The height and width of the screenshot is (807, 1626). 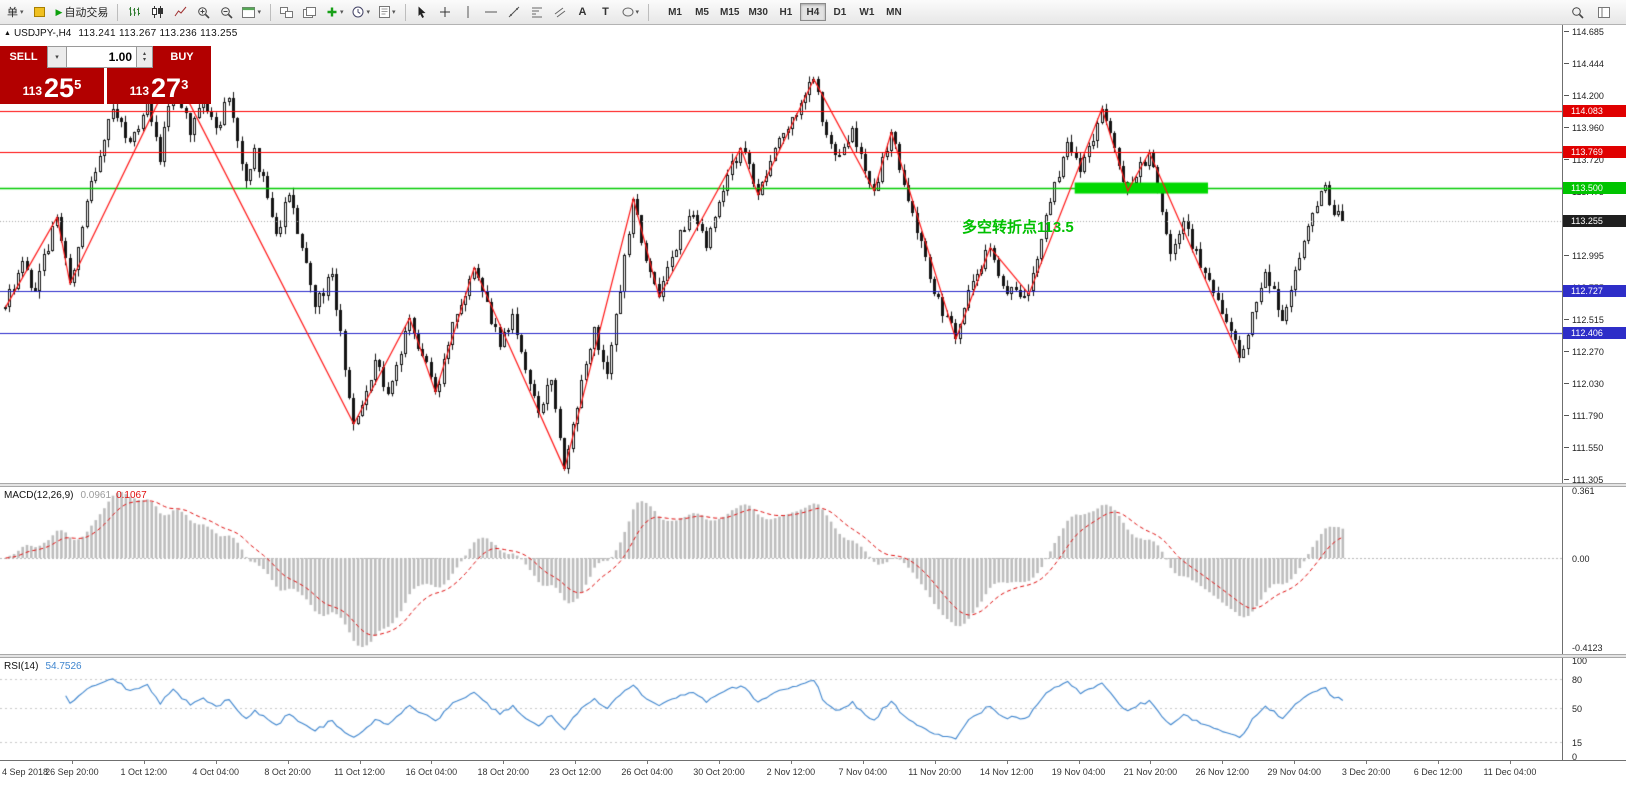 I want to click on price-axis-tick: 112.995, so click(x=1584, y=255).